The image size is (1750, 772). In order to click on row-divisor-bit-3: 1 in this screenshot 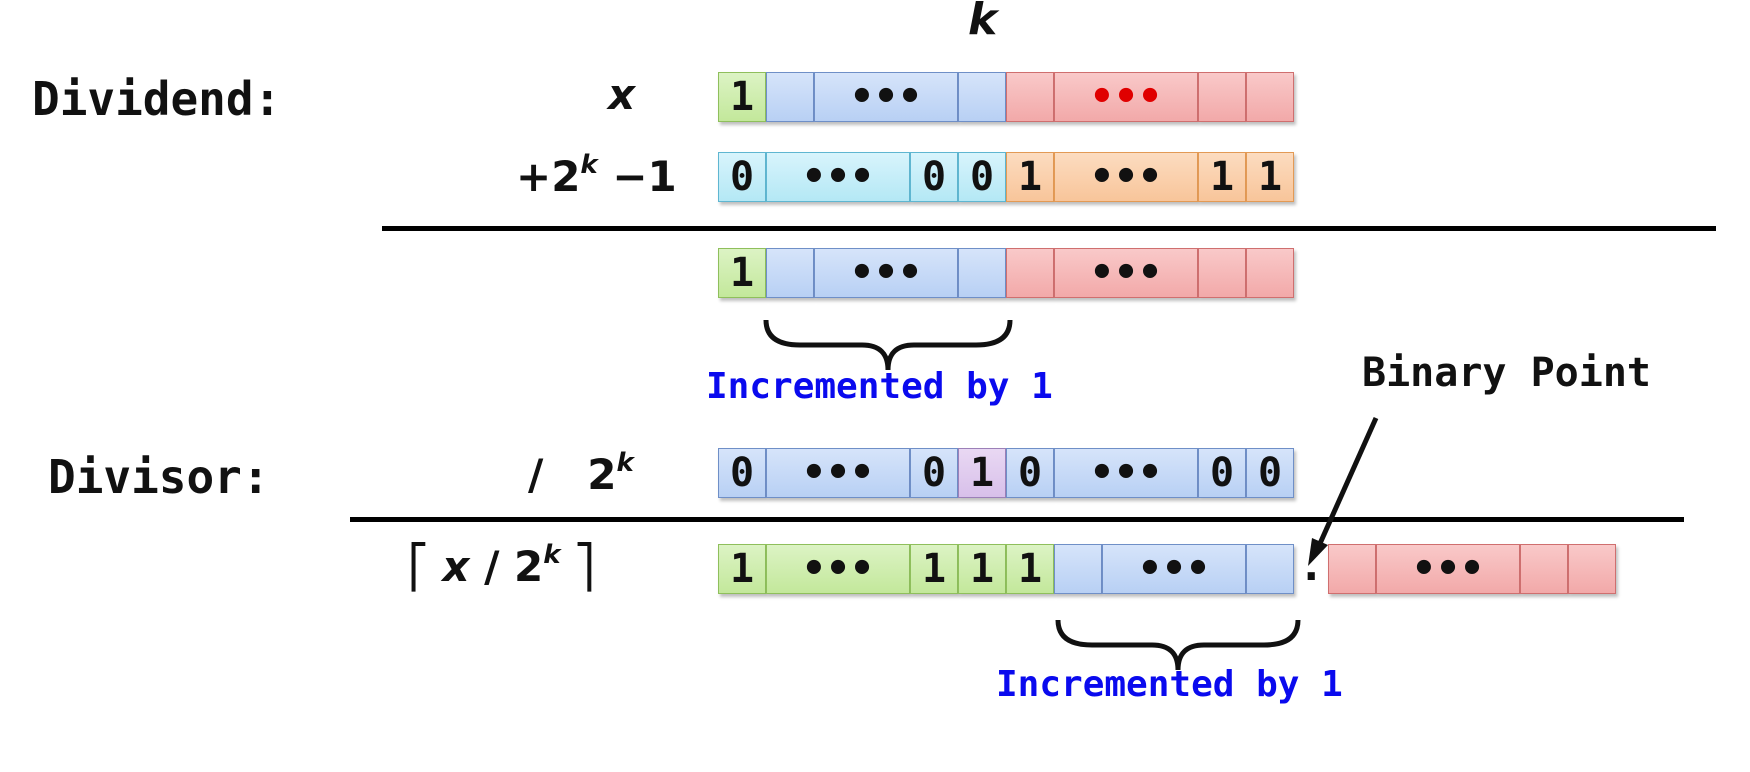, I will do `click(982, 473)`.